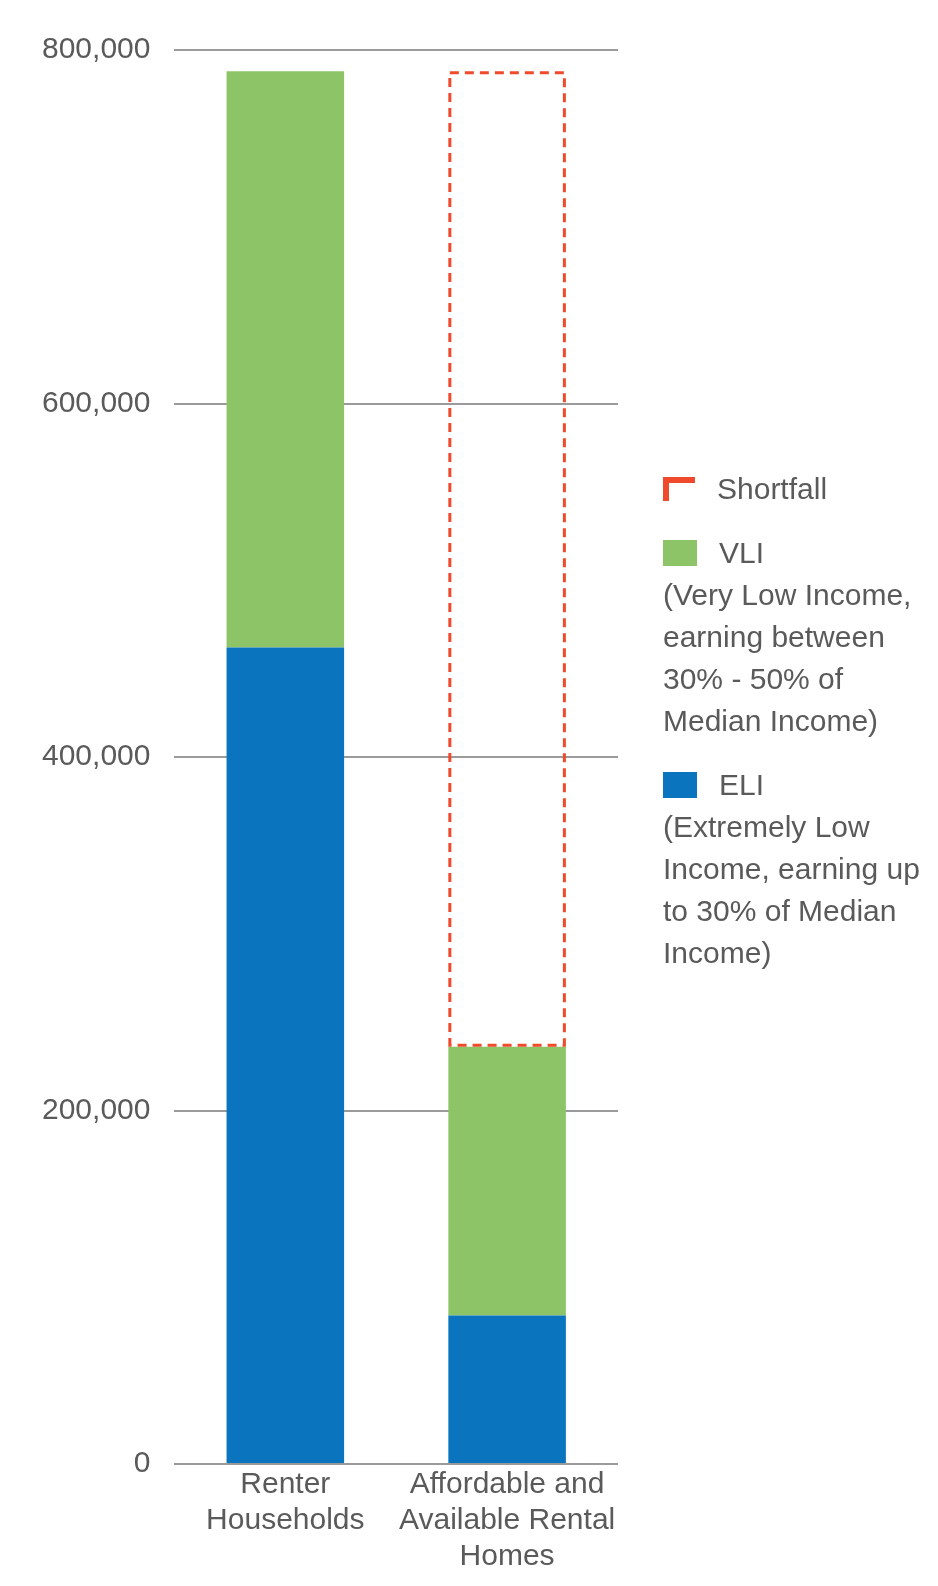 This screenshot has width=938, height=1586. I want to click on y-tick-label: 800,000, so click(96, 48).